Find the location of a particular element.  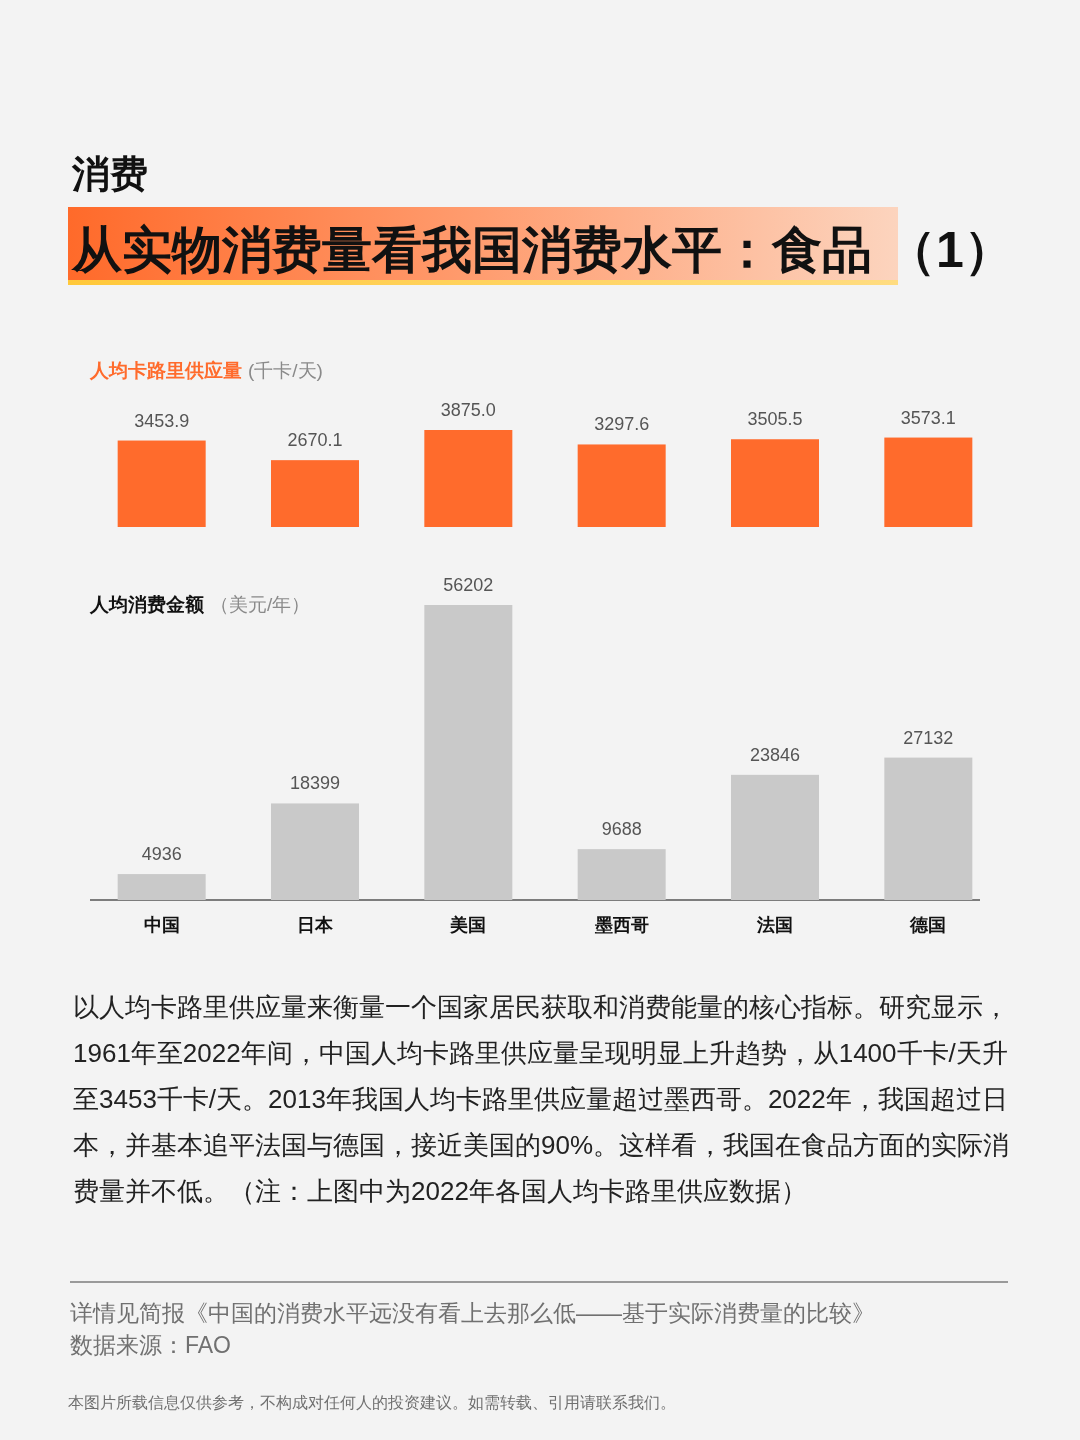

chart-subtitle: （美元/年） is located at coordinates (260, 604).